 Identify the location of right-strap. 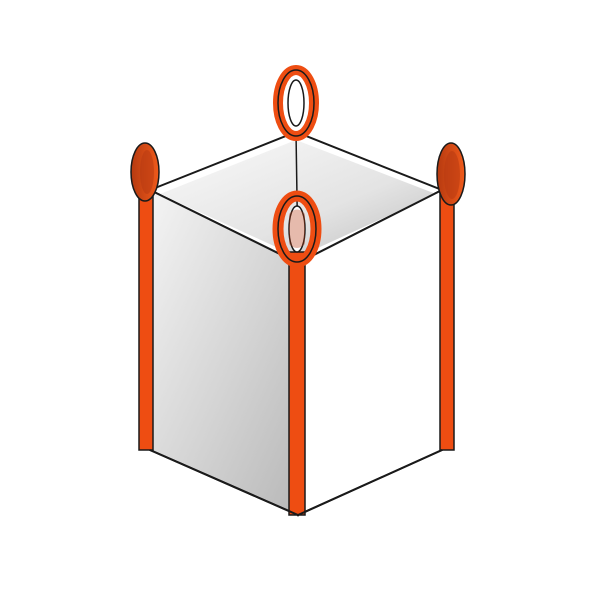
(447, 320).